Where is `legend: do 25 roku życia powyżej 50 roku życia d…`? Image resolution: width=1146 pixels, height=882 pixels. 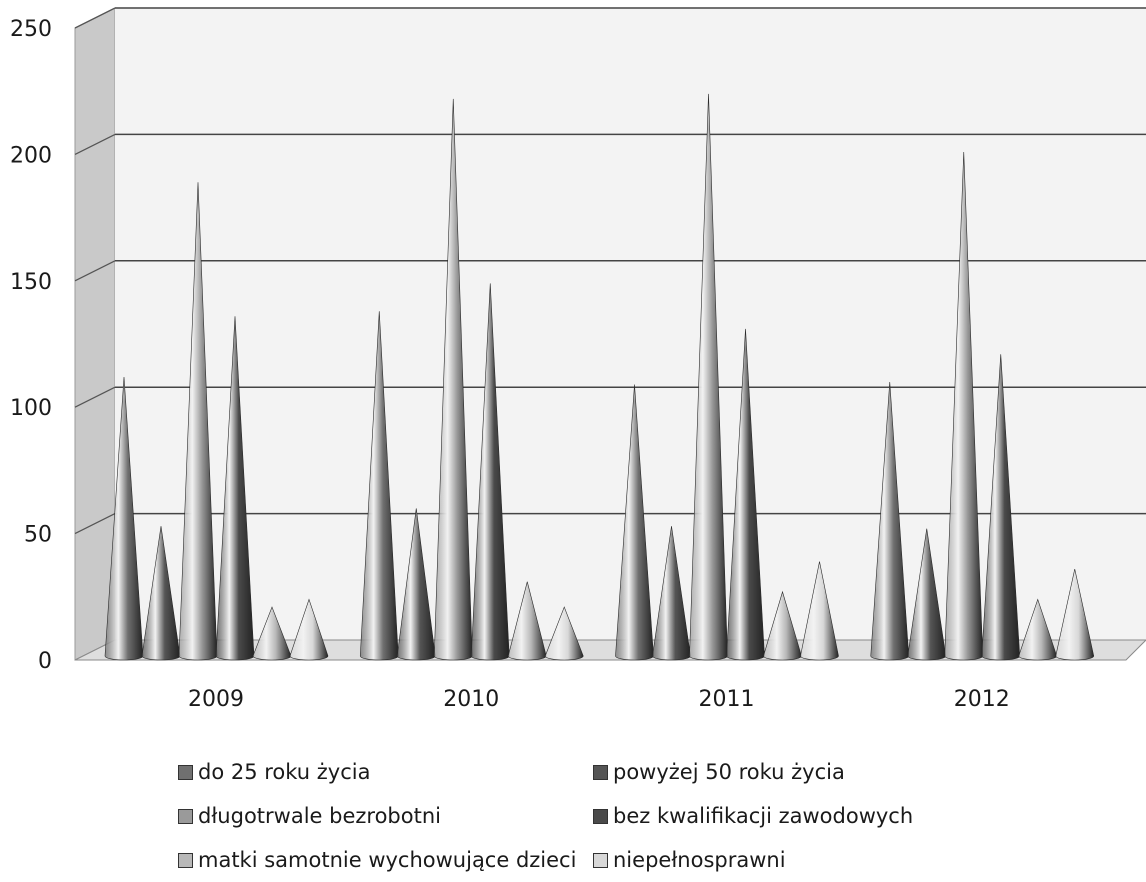 legend: do 25 roku życia powyżej 50 roku życia d… is located at coordinates (588, 816).